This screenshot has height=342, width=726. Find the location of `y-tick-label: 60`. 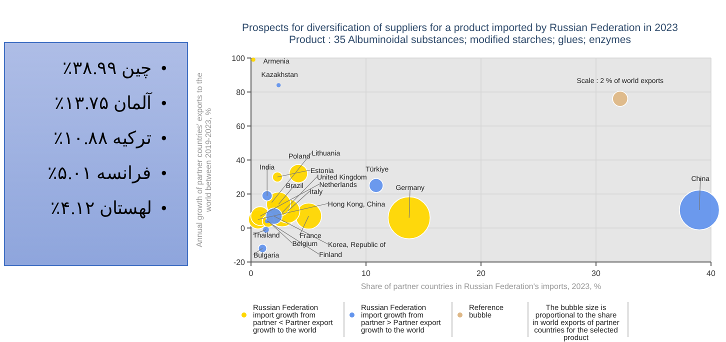

y-tick-label: 60 is located at coordinates (241, 126).